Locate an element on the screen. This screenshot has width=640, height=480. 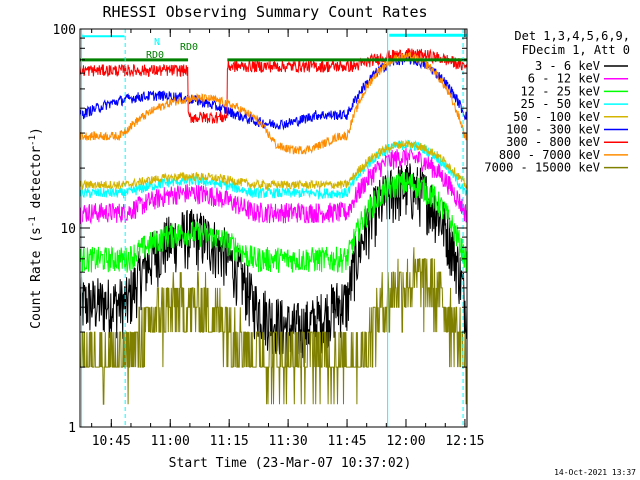
y-tick-label-1: 1 is located at coordinates (72, 428).